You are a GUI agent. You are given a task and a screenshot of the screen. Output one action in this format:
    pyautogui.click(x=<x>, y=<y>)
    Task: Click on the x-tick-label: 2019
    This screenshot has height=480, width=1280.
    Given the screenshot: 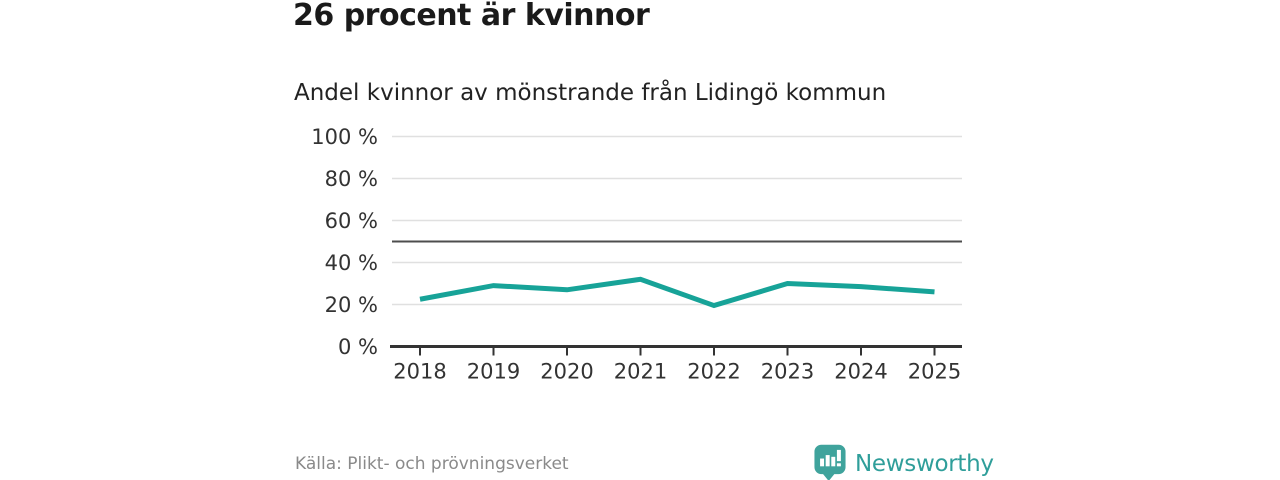 What is the action you would take?
    pyautogui.click(x=493, y=372)
    